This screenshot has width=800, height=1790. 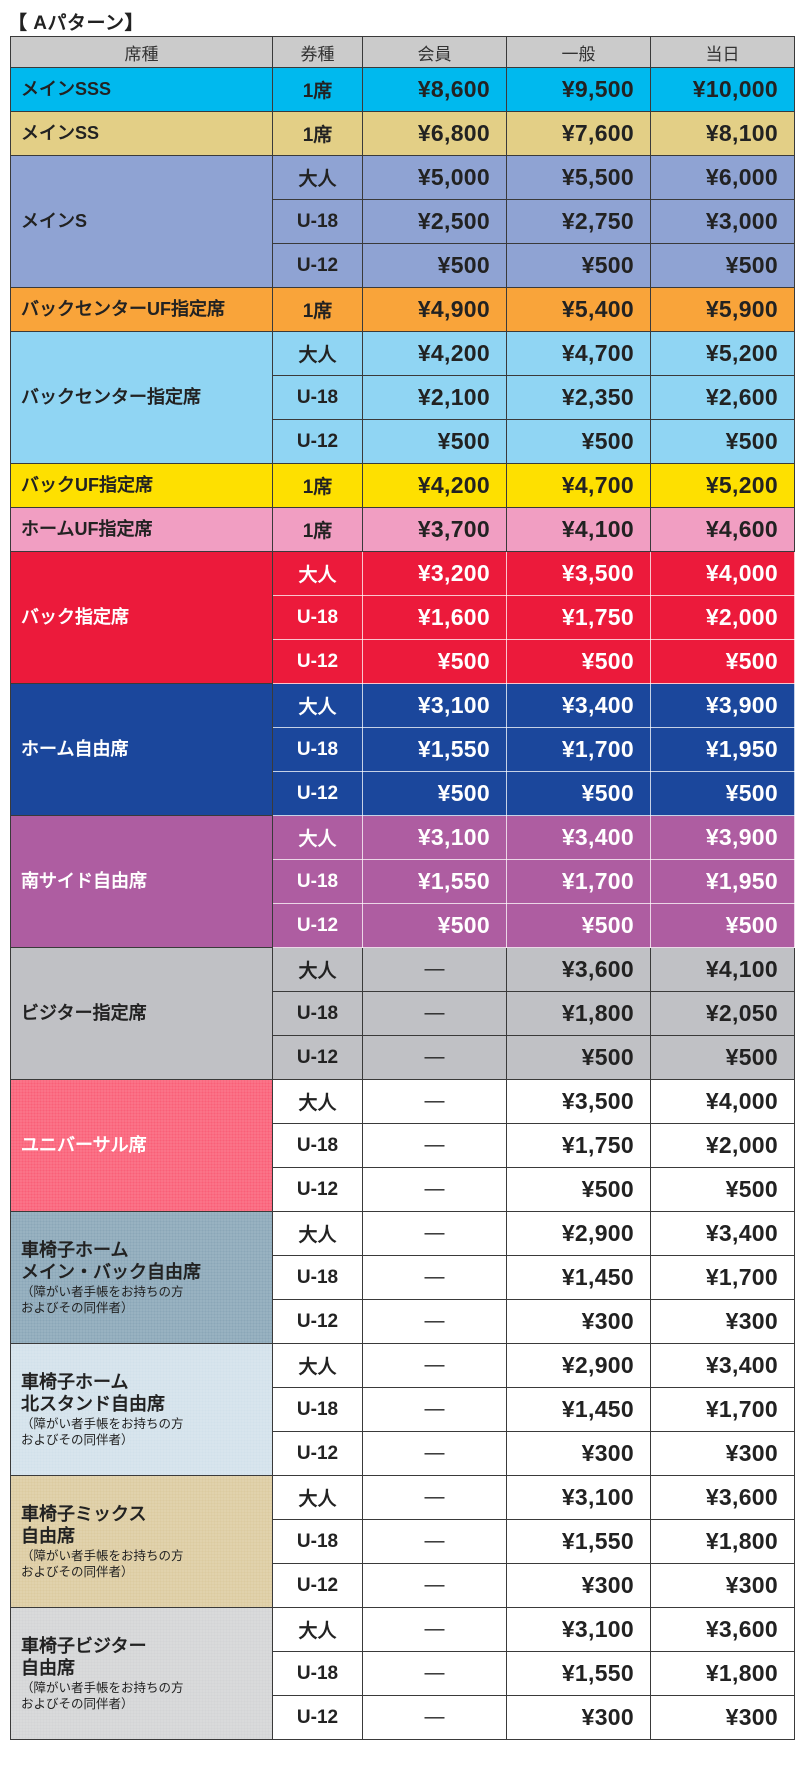 What do you see at coordinates (722, 397) in the screenshot?
I see `same-day-price-cell: ¥2,600` at bounding box center [722, 397].